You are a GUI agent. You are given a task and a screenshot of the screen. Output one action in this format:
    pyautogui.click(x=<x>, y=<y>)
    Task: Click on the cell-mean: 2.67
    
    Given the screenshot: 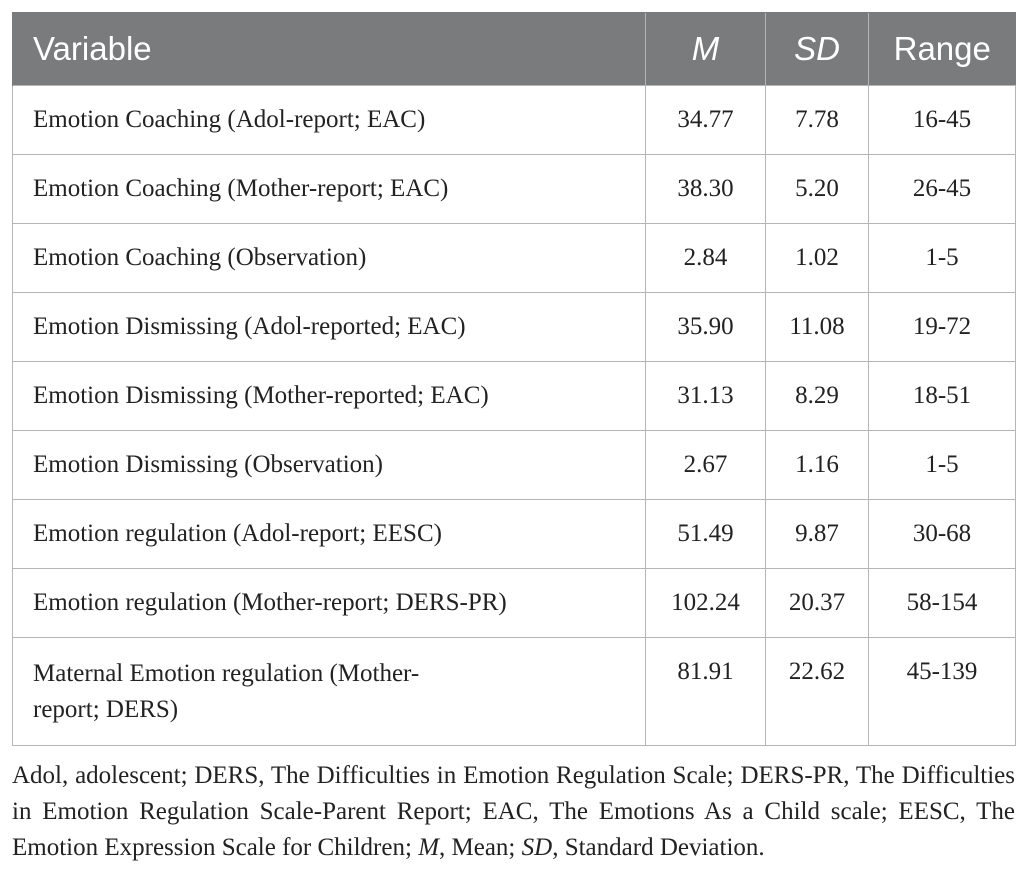 What is the action you would take?
    pyautogui.click(x=705, y=465)
    